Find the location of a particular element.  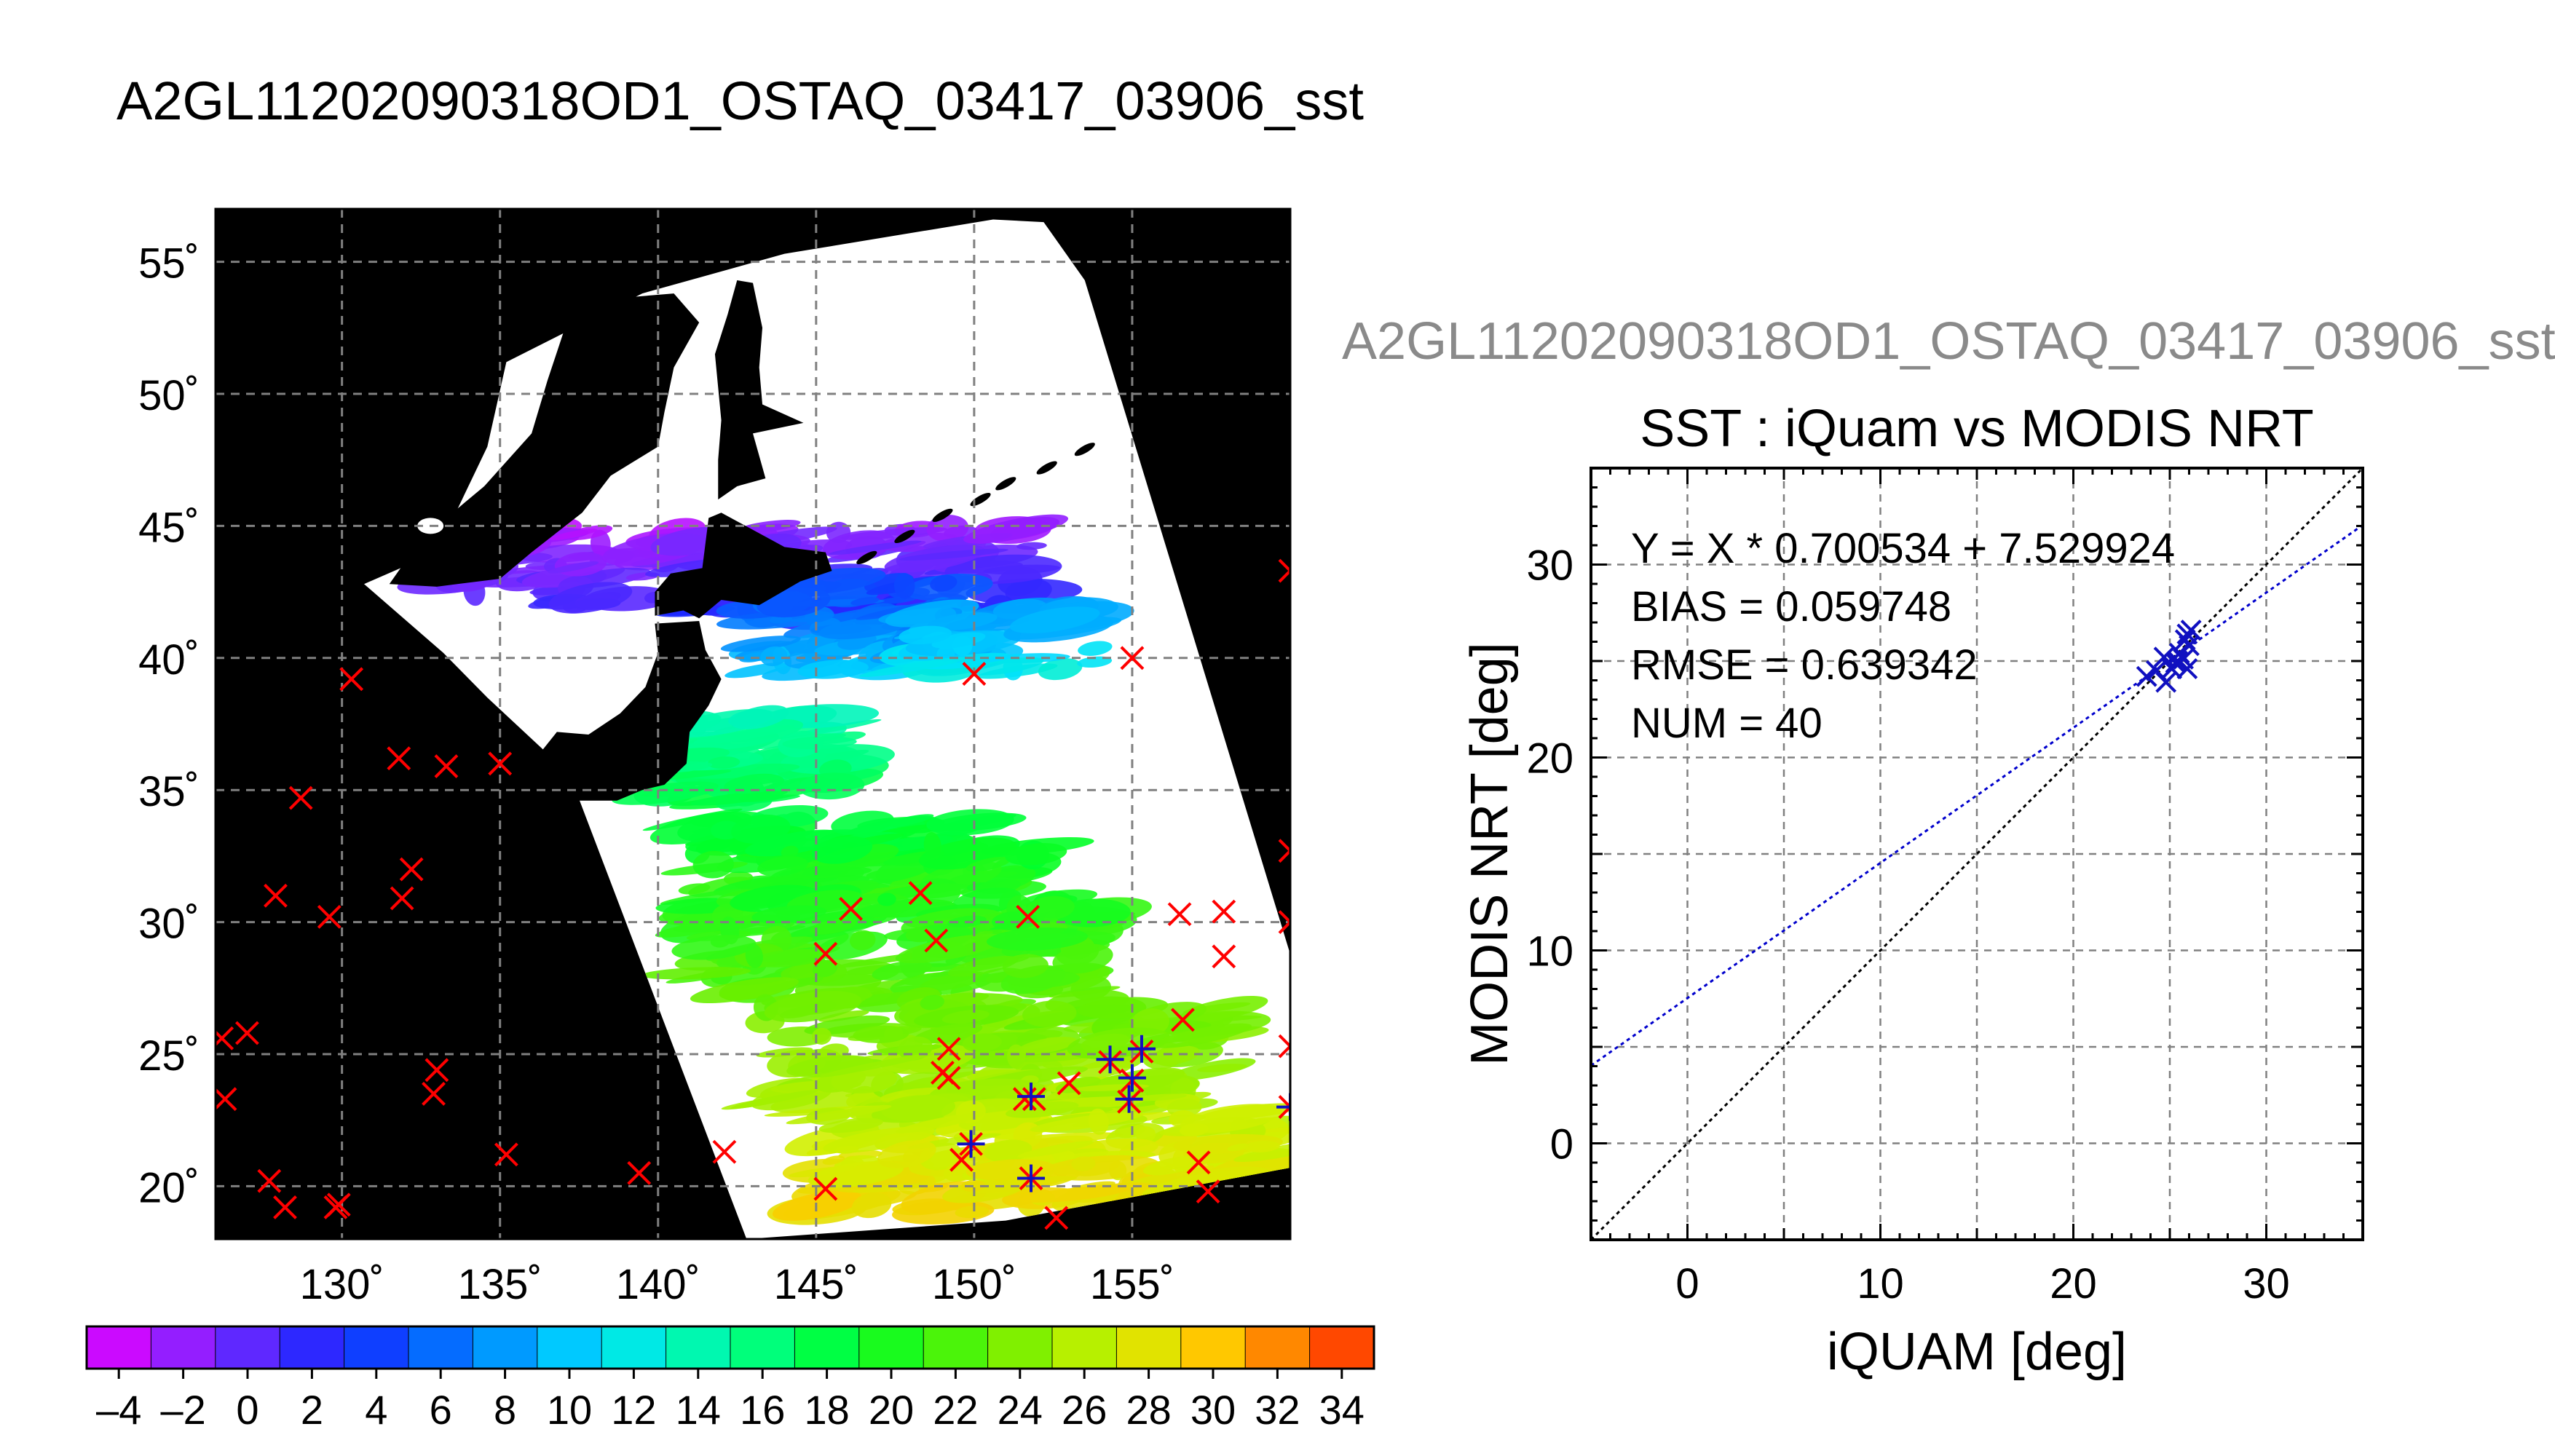

in-situ-marker-11-stroke-b is located at coordinates (402, 898).